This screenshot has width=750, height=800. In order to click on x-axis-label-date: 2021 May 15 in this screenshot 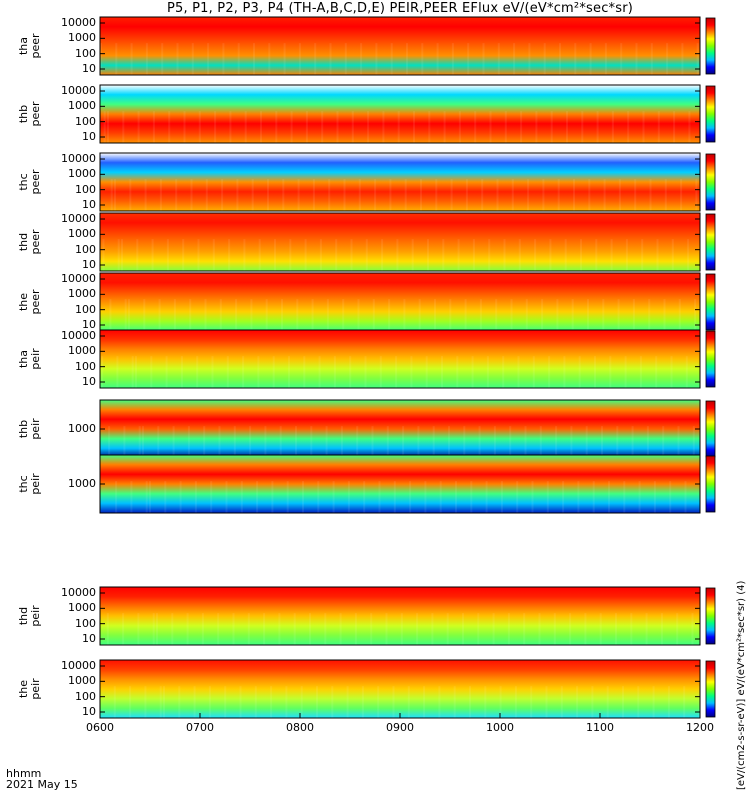, I will do `click(42, 784)`.